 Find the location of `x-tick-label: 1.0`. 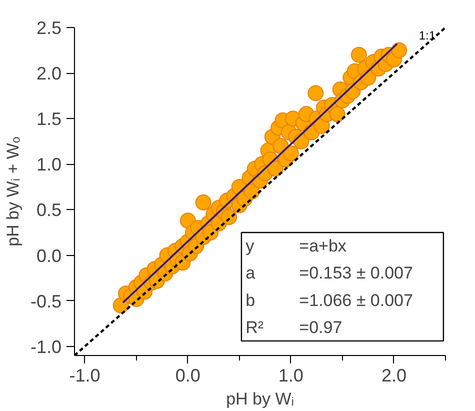

x-tick-label: 1.0 is located at coordinates (291, 376).